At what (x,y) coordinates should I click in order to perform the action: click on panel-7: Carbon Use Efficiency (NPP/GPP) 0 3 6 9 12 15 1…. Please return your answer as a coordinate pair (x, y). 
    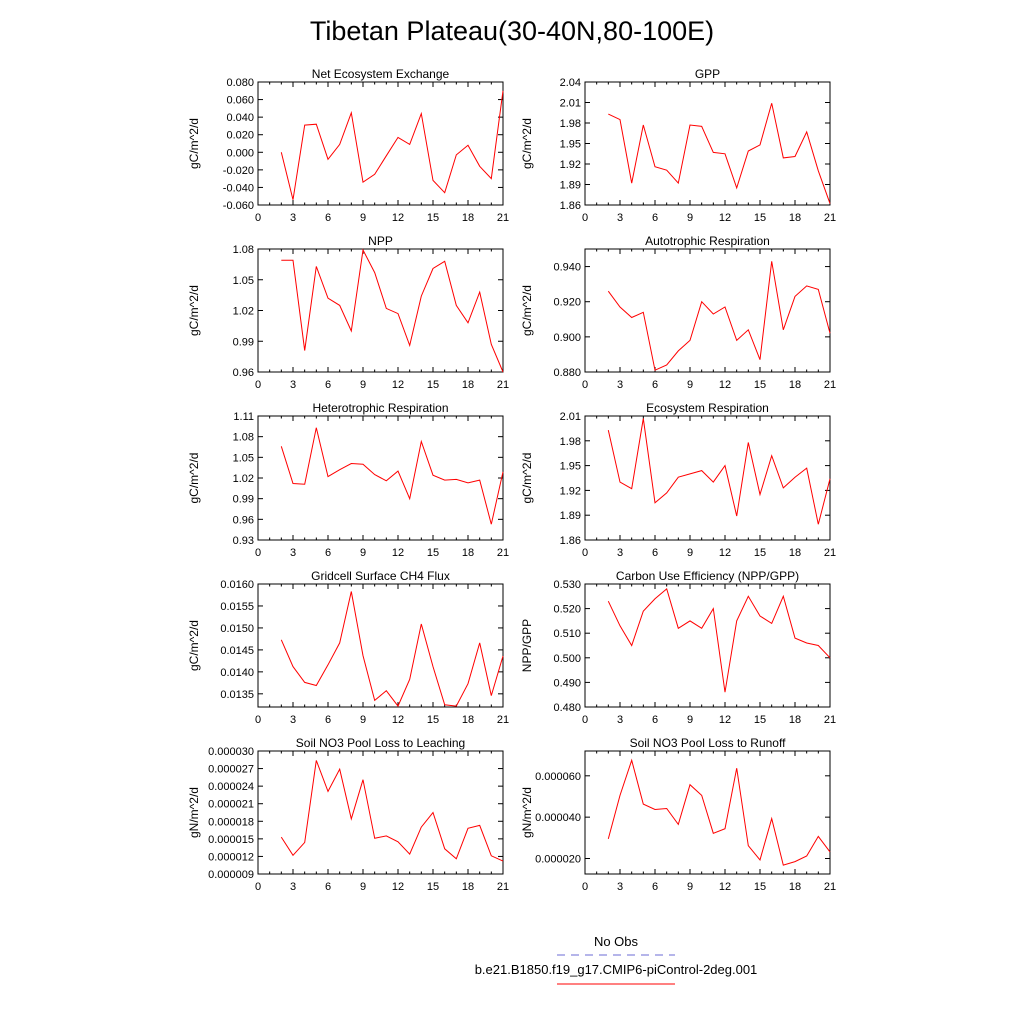
    Looking at the image, I should click on (678, 647).